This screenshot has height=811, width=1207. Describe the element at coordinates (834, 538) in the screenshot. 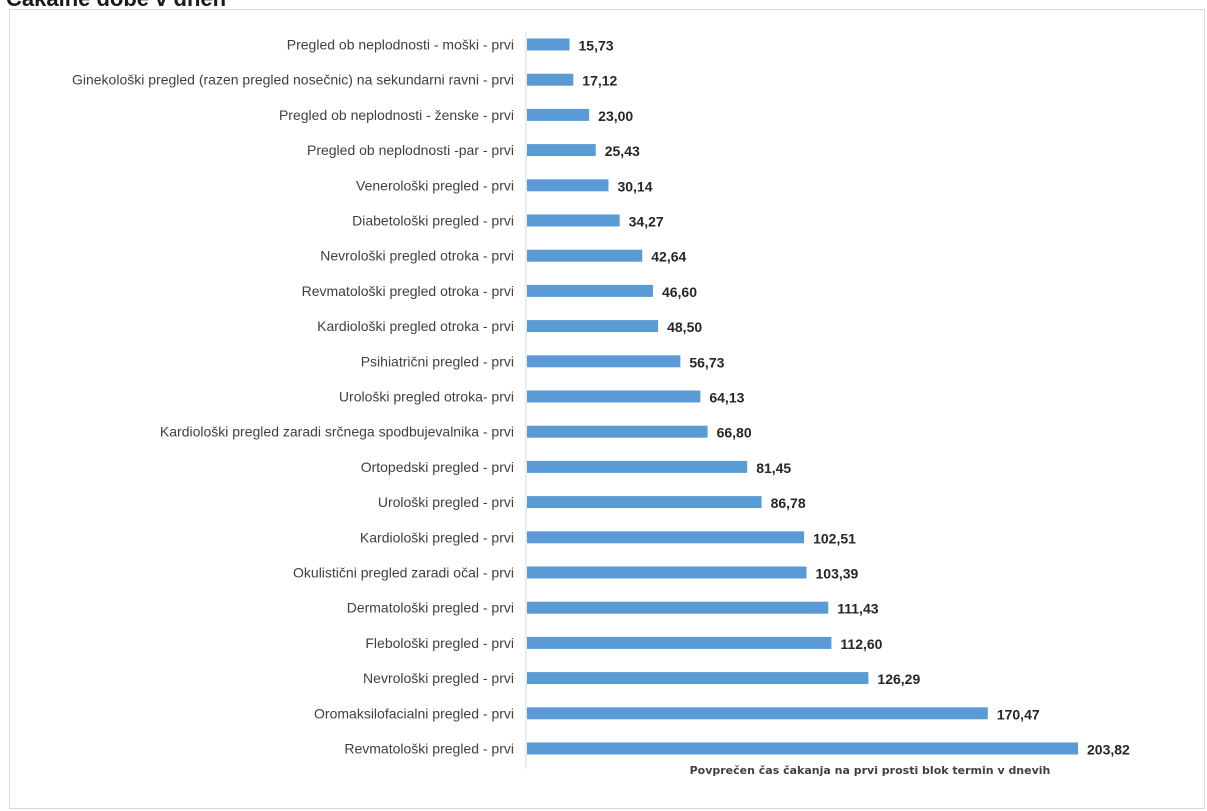

I see `value-label: 102,51` at that location.